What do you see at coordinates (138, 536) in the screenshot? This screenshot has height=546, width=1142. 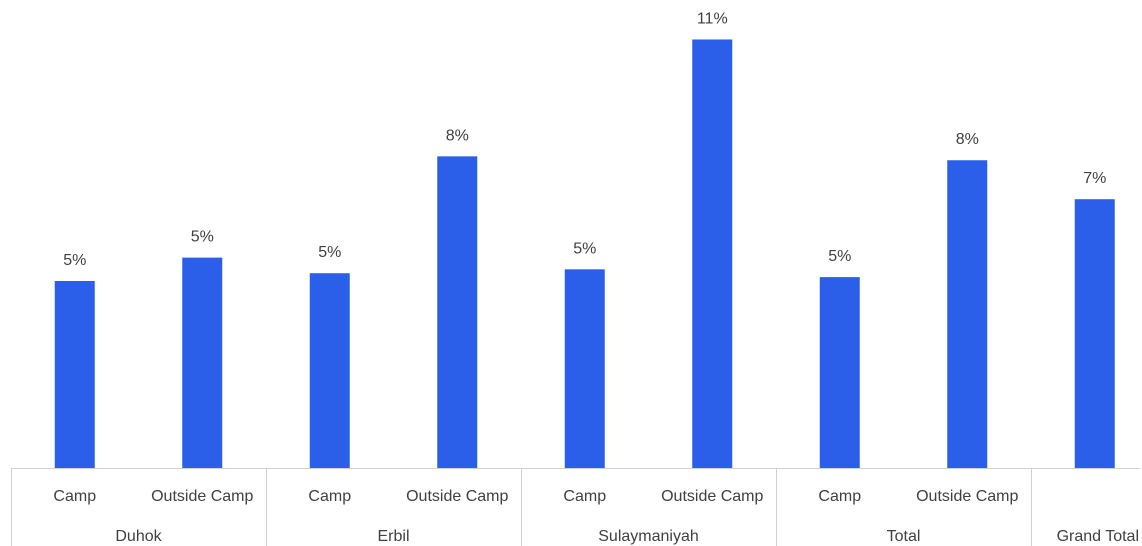 I see `group-label: Duhok` at bounding box center [138, 536].